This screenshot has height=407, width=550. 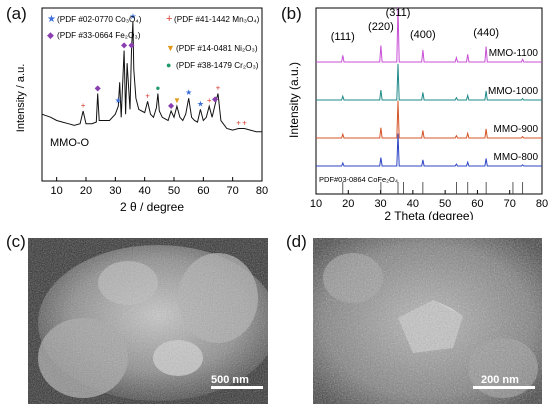 I want to click on chart-a-xtick-label: 50, so click(x=174, y=191).